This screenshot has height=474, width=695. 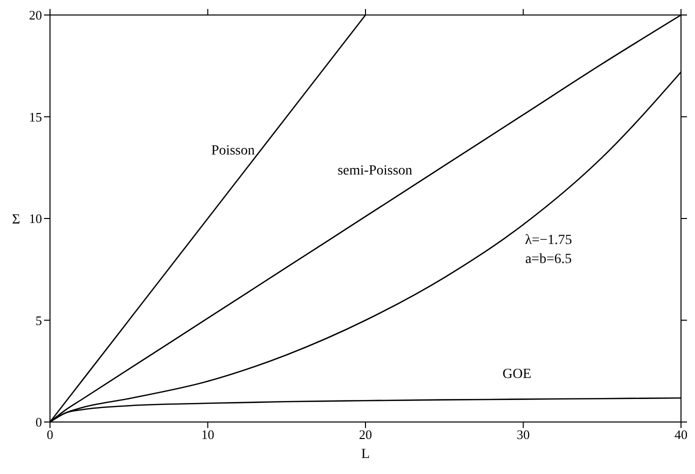 What do you see at coordinates (365, 434) in the screenshot?
I see `x-tick-label: 20` at bounding box center [365, 434].